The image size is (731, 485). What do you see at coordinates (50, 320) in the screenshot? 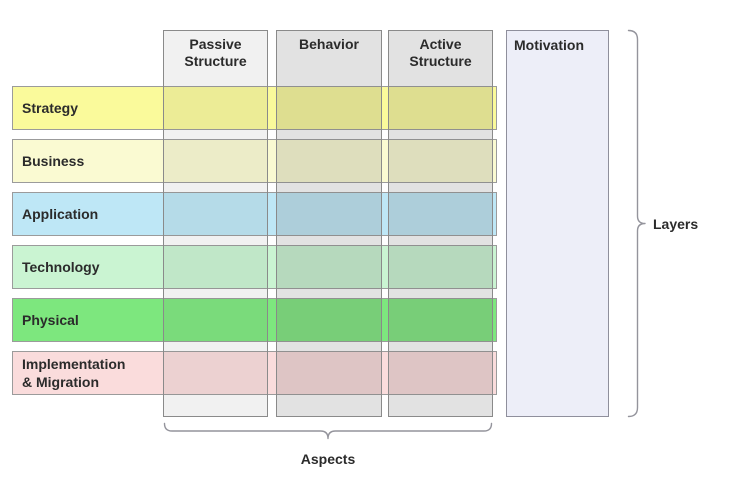
I see `layer-label-physical: Physical` at bounding box center [50, 320].